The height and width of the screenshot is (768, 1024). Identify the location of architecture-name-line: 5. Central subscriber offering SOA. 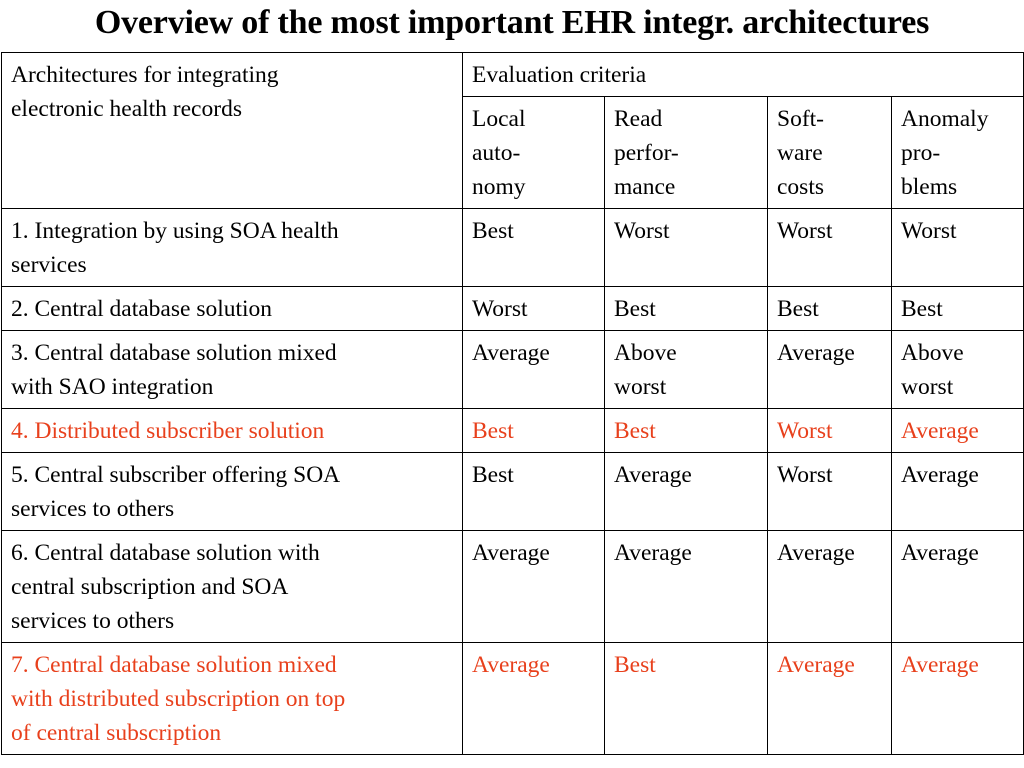
(176, 475).